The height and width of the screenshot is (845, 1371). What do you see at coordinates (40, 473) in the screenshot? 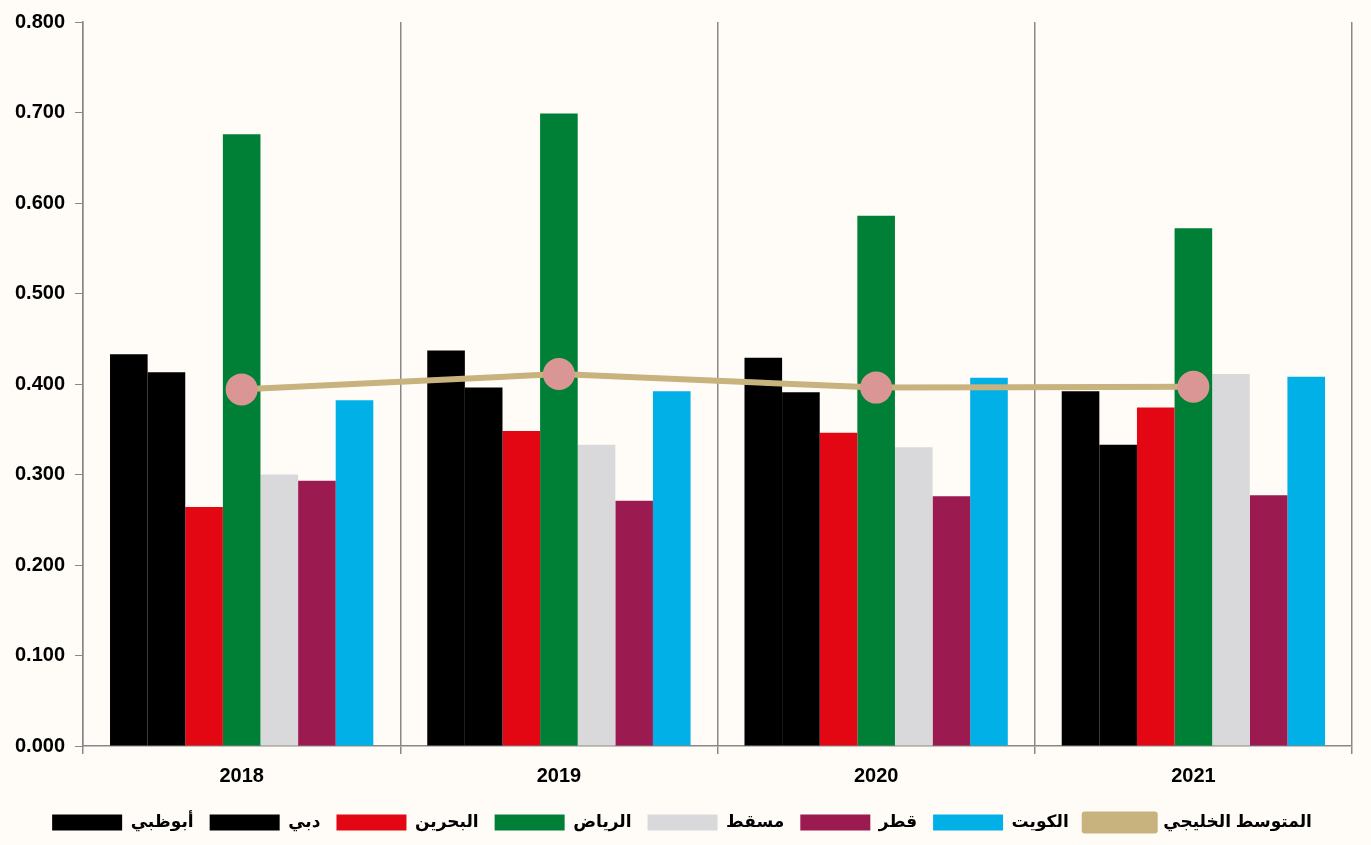
I see `y-tick-label: 0.300` at bounding box center [40, 473].